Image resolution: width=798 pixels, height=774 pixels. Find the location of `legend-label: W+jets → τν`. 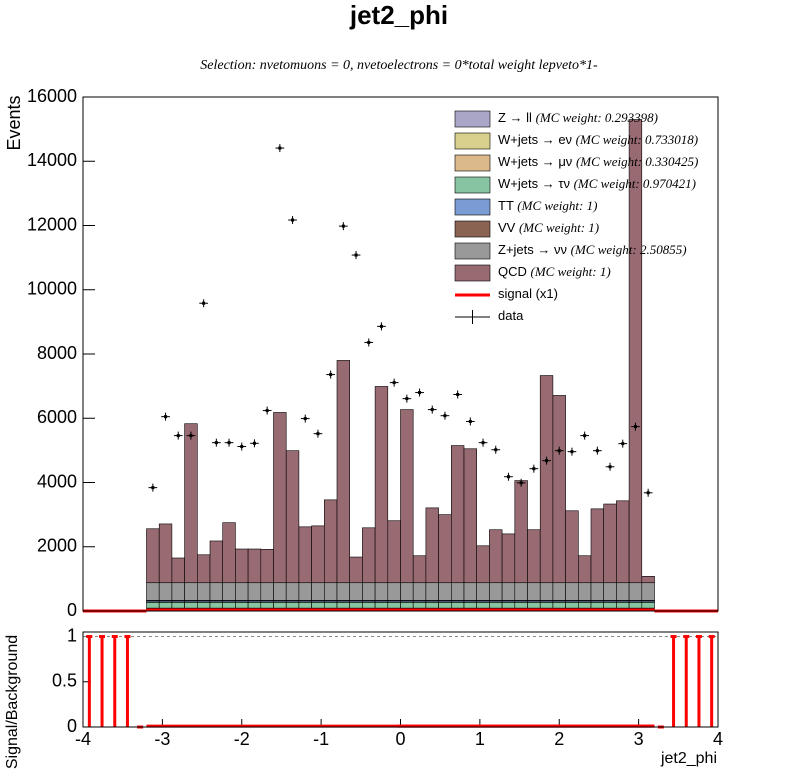

legend-label: W+jets → τν is located at coordinates (534, 183).